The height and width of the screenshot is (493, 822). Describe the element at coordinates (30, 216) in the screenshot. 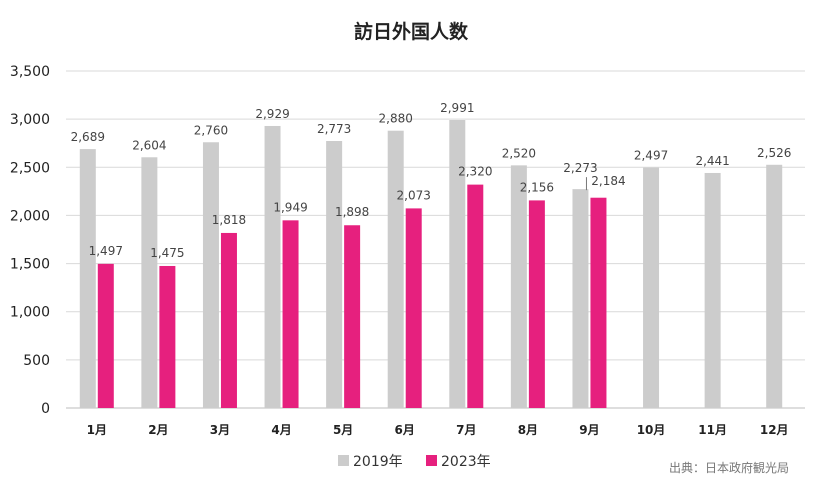

I see `y-tick-label: 2,000` at that location.